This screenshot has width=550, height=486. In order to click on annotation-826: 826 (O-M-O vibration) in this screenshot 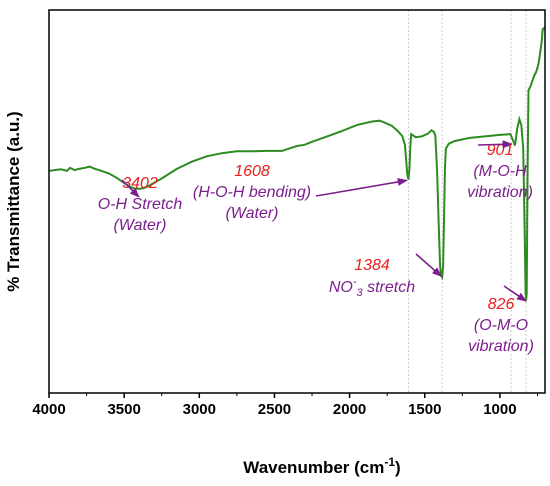, I will do `click(501, 320)`.